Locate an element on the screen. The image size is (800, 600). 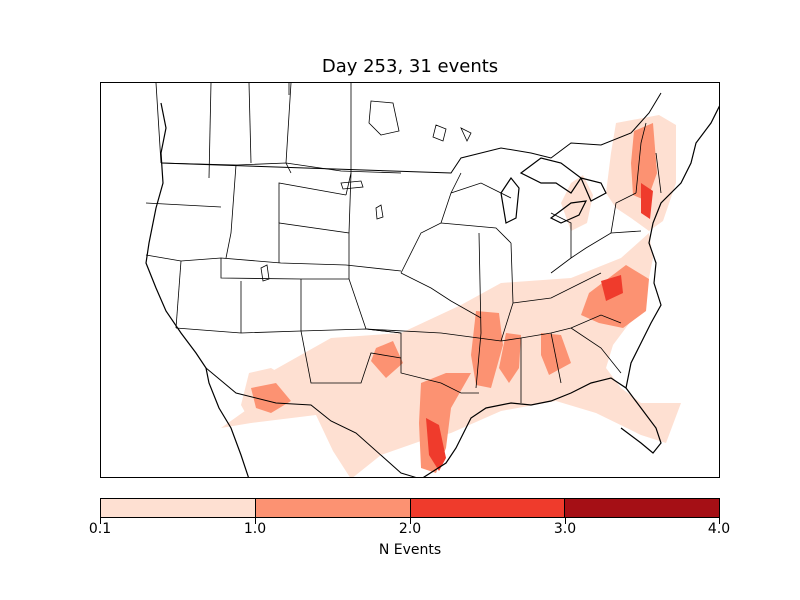
colorbar-tick-label: 3.0 is located at coordinates (565, 529).